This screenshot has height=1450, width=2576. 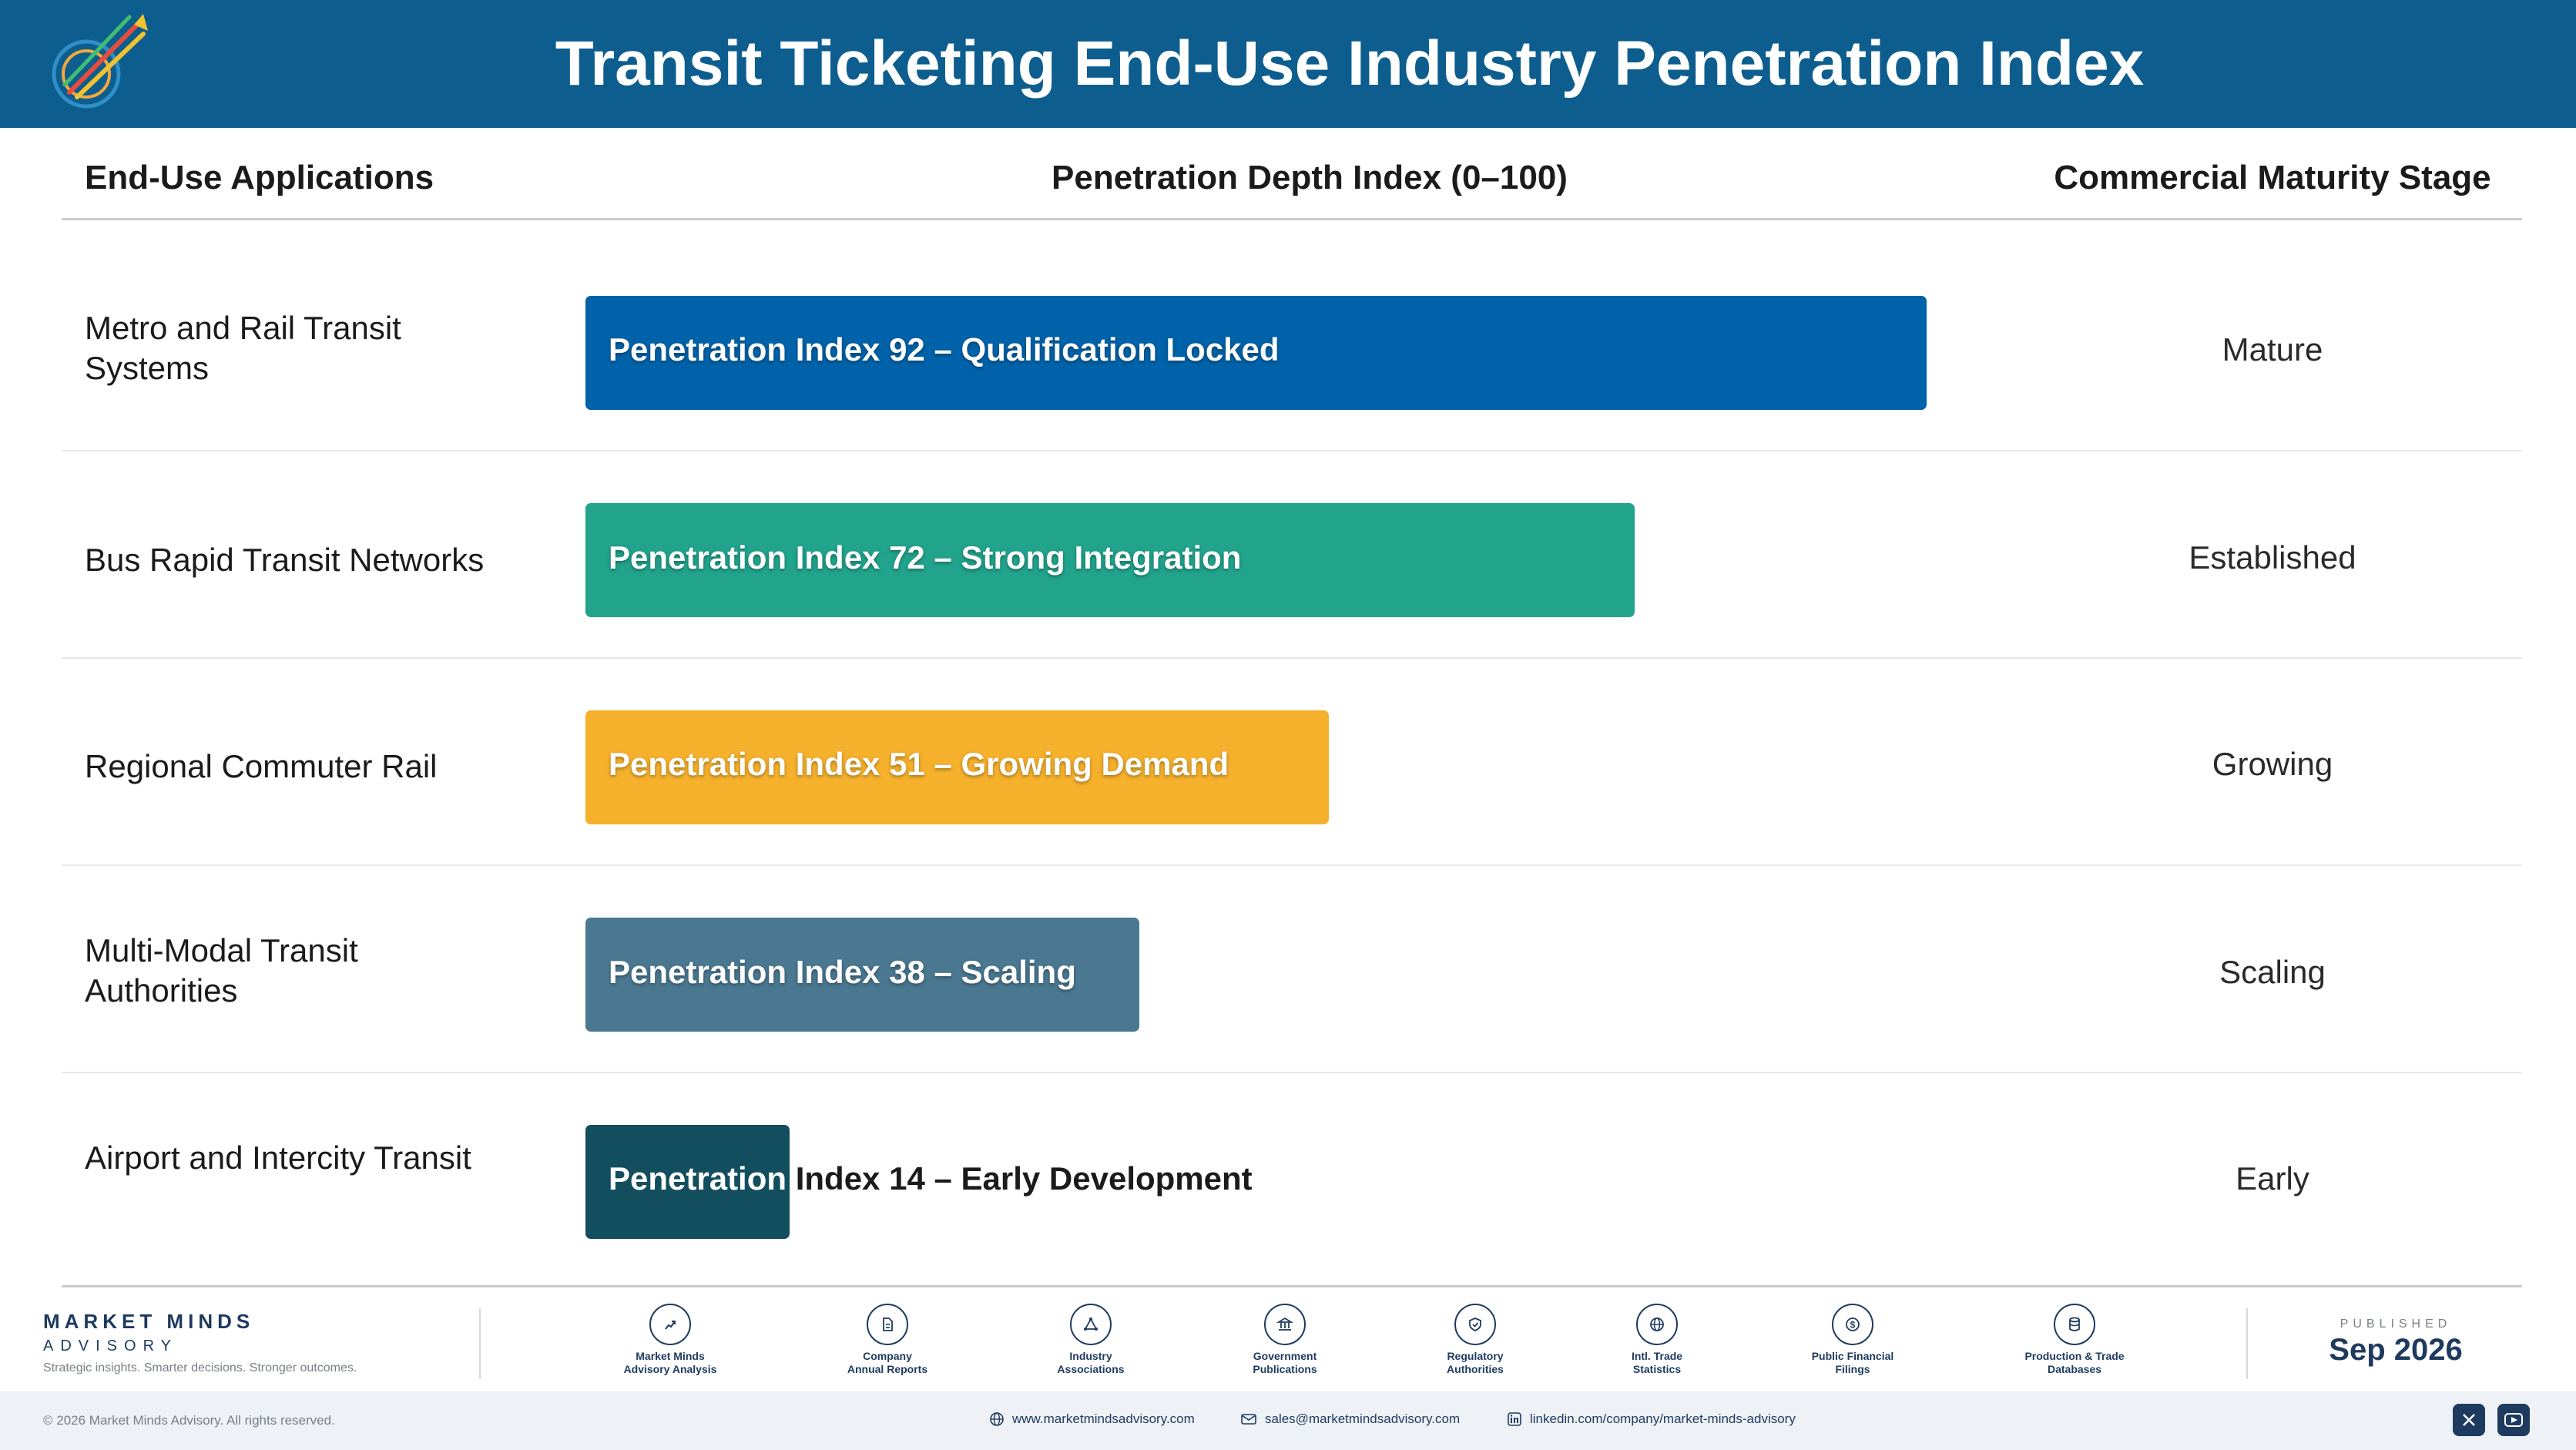 I want to click on application-label: Regional Commuter Rail, so click(x=261, y=766).